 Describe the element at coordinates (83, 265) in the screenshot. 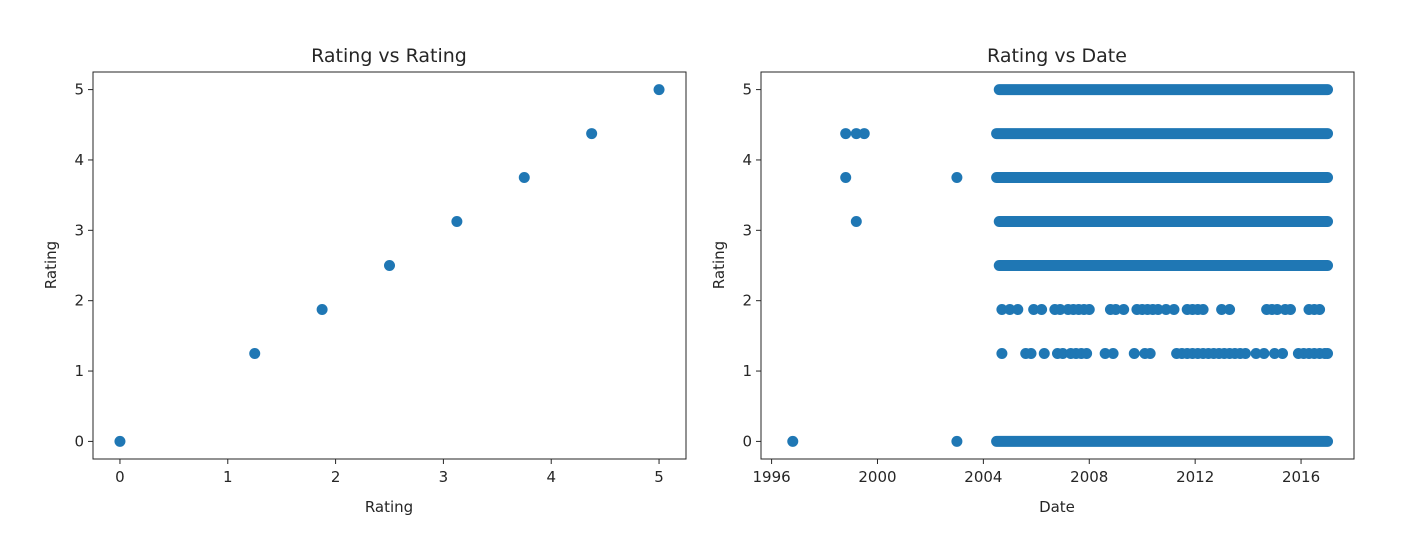

I see `chart-left-y-axis: 0 1 2 3 4 5` at that location.